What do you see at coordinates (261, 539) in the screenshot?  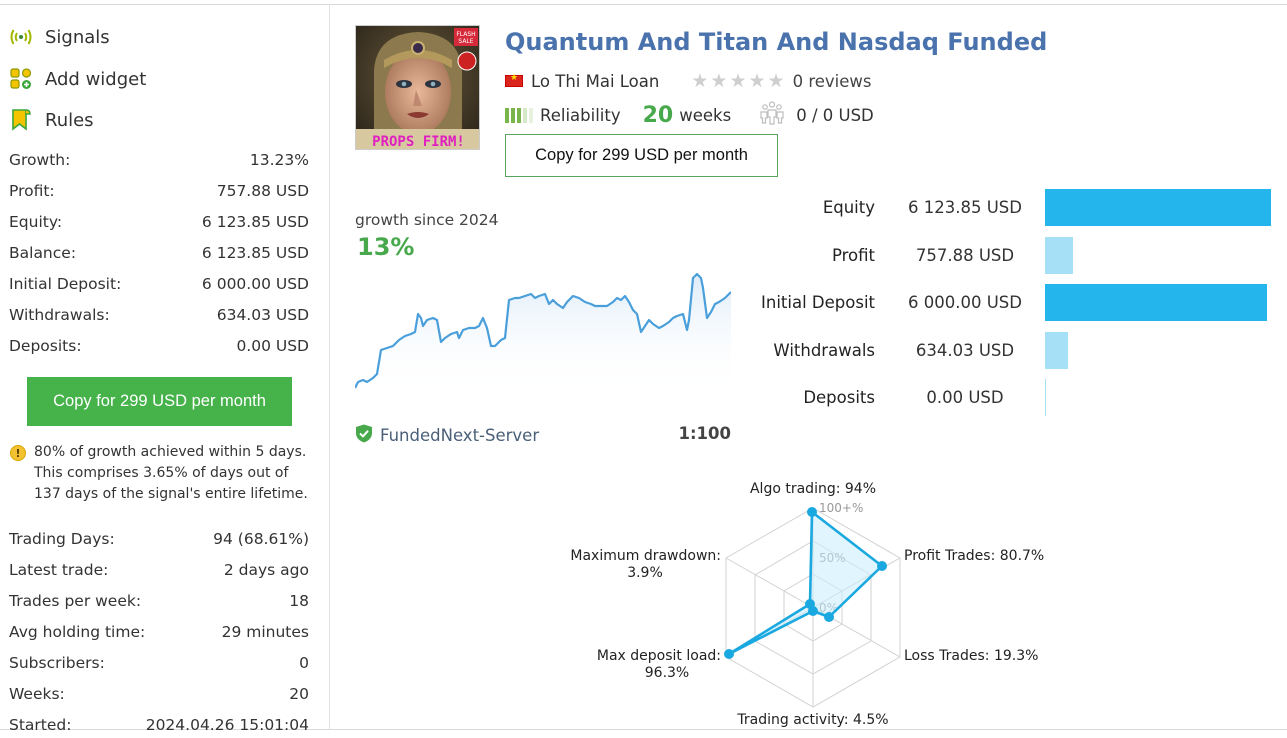 I see `stat-value: 94 (68.61%)` at bounding box center [261, 539].